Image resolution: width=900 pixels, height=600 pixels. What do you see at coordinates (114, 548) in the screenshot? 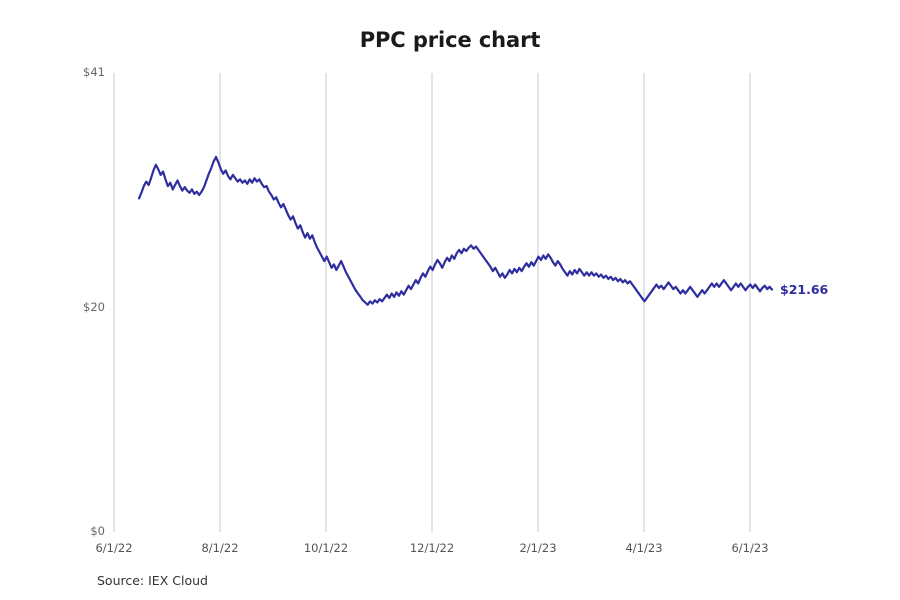
I see `x-axis-tick-label: 6/1/22` at bounding box center [114, 548].